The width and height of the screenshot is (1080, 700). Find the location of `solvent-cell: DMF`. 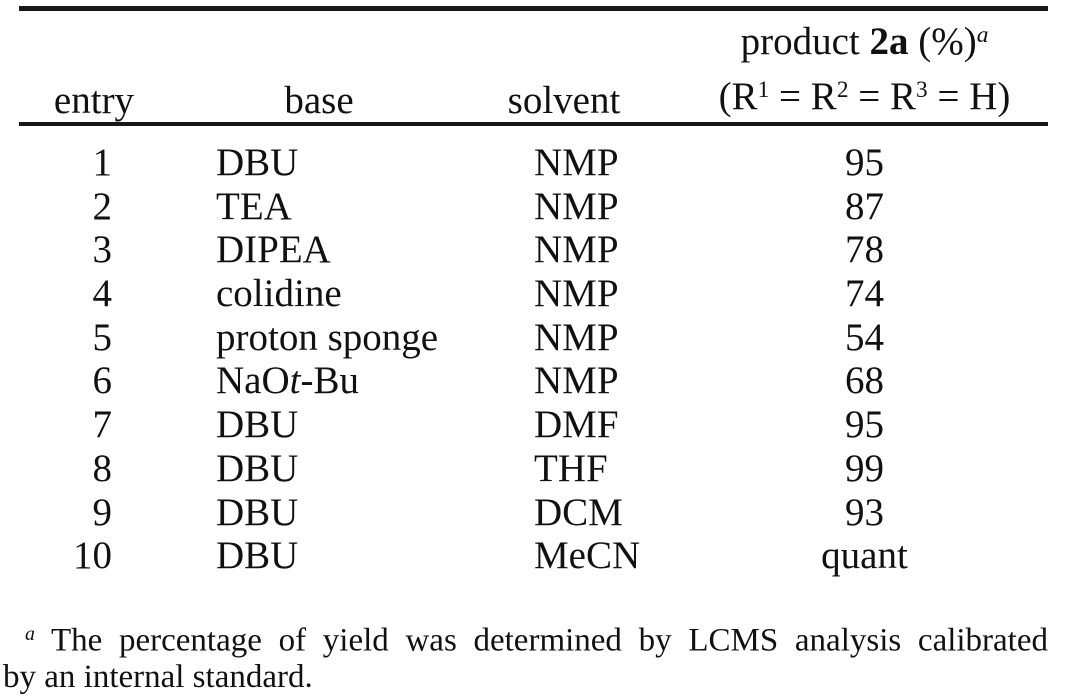

solvent-cell: DMF is located at coordinates (576, 425).